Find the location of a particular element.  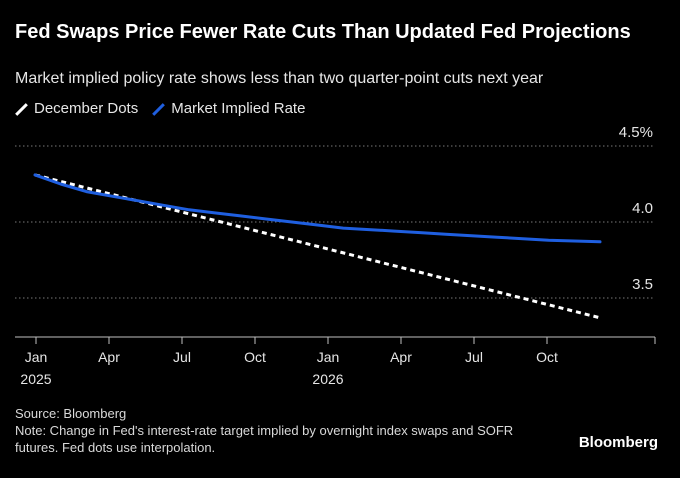

x-tick-label-2: Jul is located at coordinates (182, 357).